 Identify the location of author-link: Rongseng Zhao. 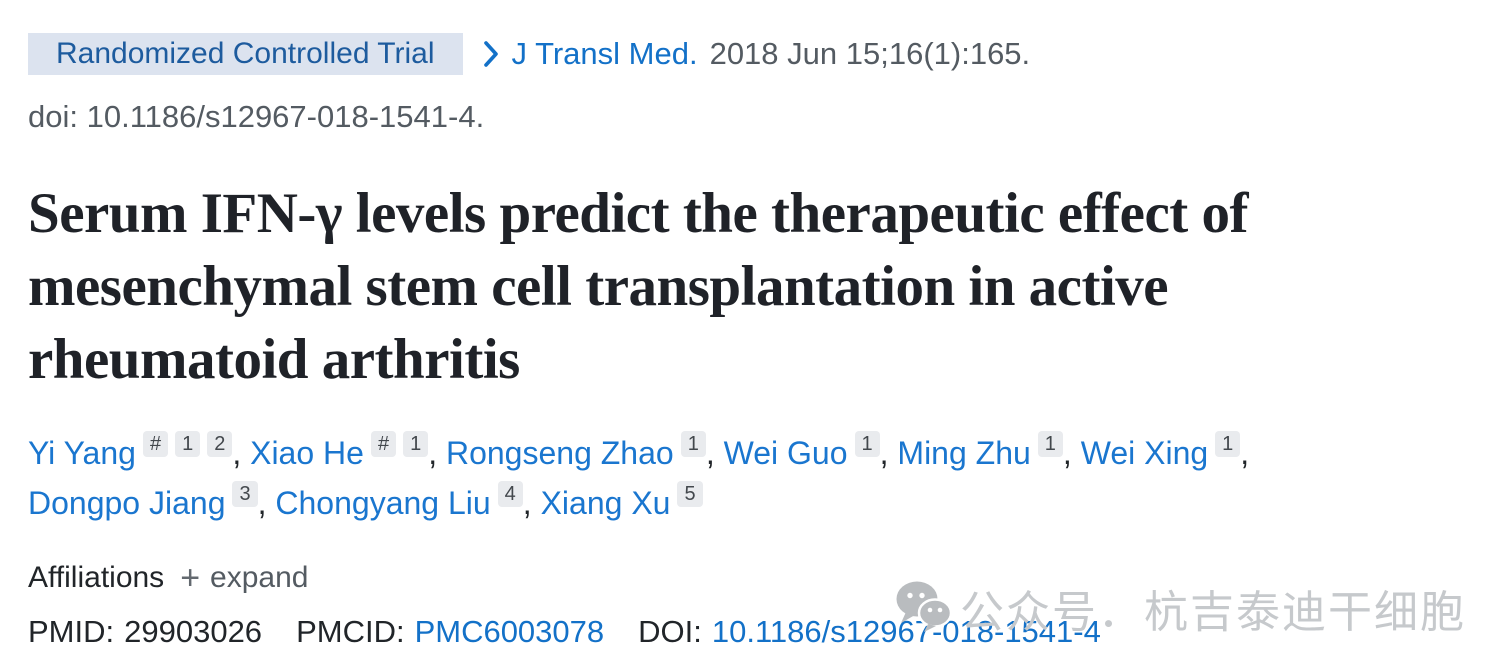
(559, 453).